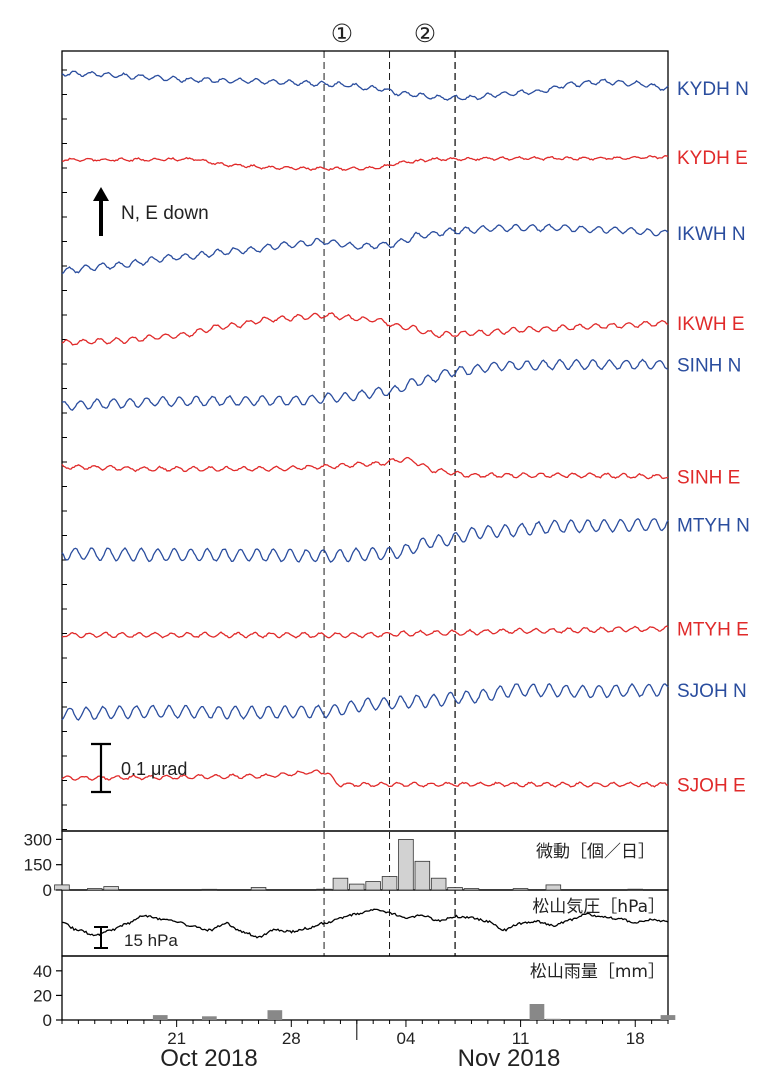 This screenshot has width=769, height=1079. I want to click on station-label: MTYH E, so click(713, 630).